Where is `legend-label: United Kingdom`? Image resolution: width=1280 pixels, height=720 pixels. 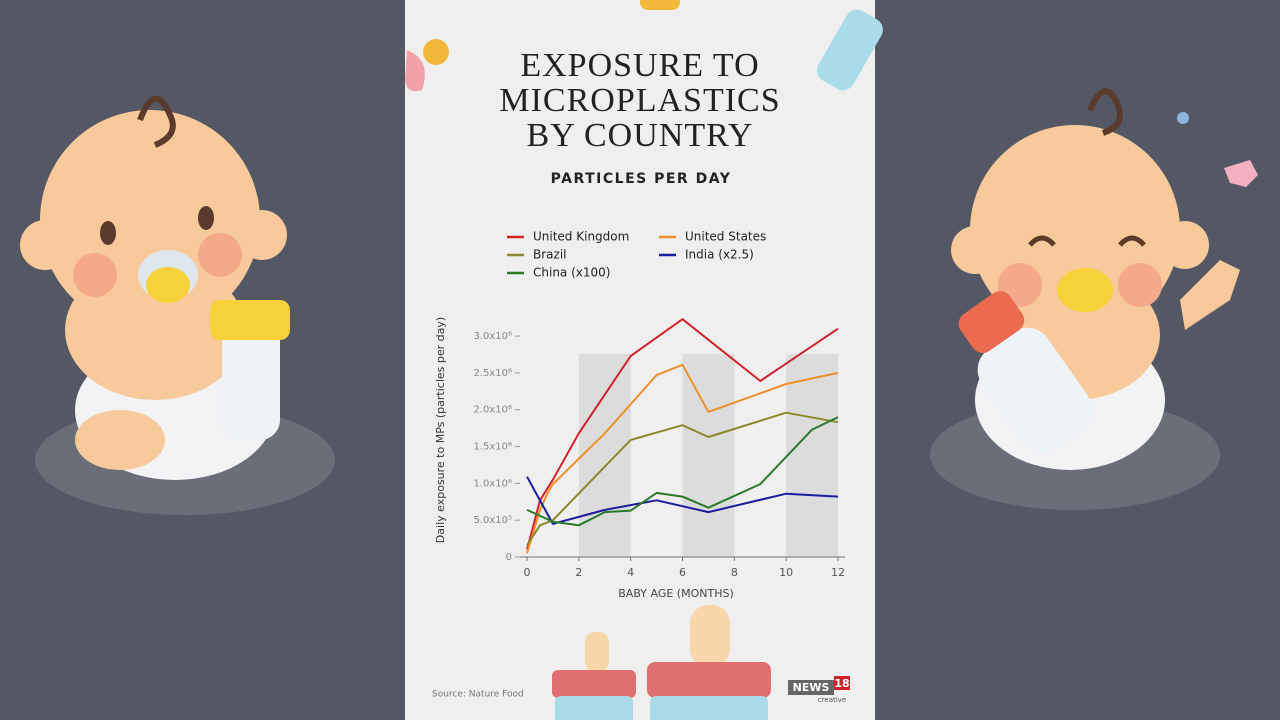 legend-label: United Kingdom is located at coordinates (581, 237).